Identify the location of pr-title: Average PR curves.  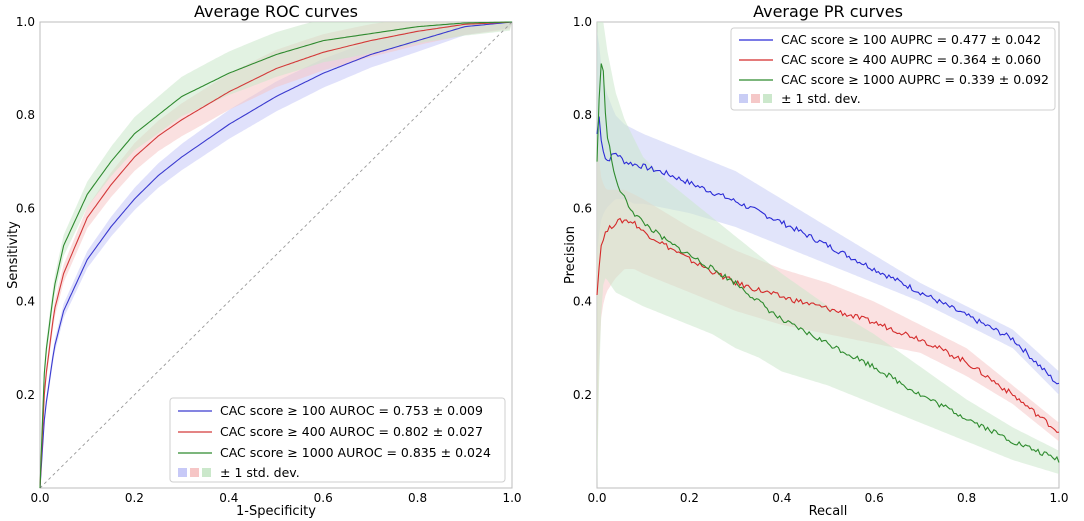
(828, 11).